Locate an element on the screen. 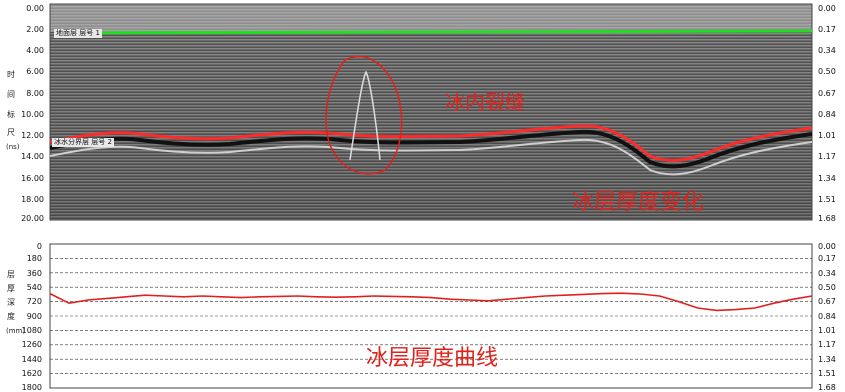  radargram-vertical-title: 时 间 标 尺 (ns) is located at coordinates (13, 111).